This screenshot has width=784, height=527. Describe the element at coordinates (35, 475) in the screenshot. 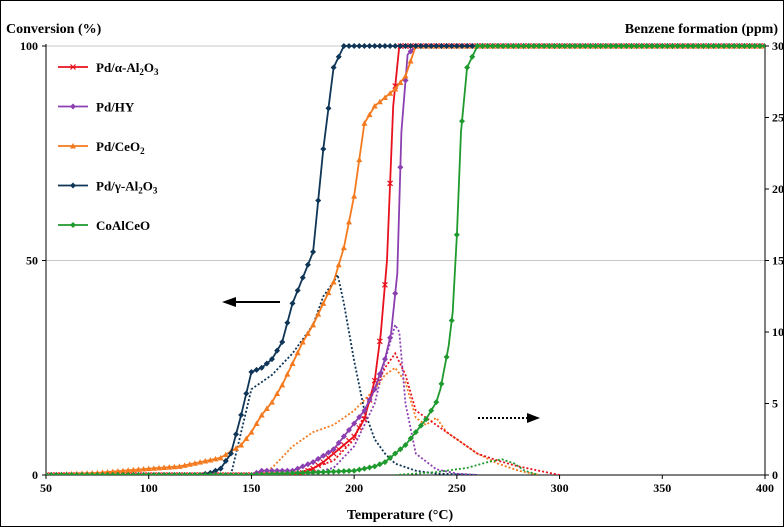

I see `y-tick-label: 0` at that location.